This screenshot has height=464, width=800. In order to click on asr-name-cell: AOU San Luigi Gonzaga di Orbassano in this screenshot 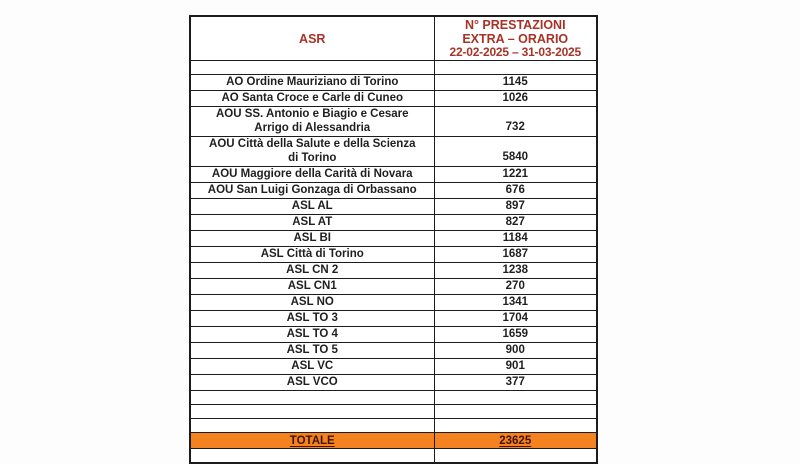, I will do `click(312, 190)`.